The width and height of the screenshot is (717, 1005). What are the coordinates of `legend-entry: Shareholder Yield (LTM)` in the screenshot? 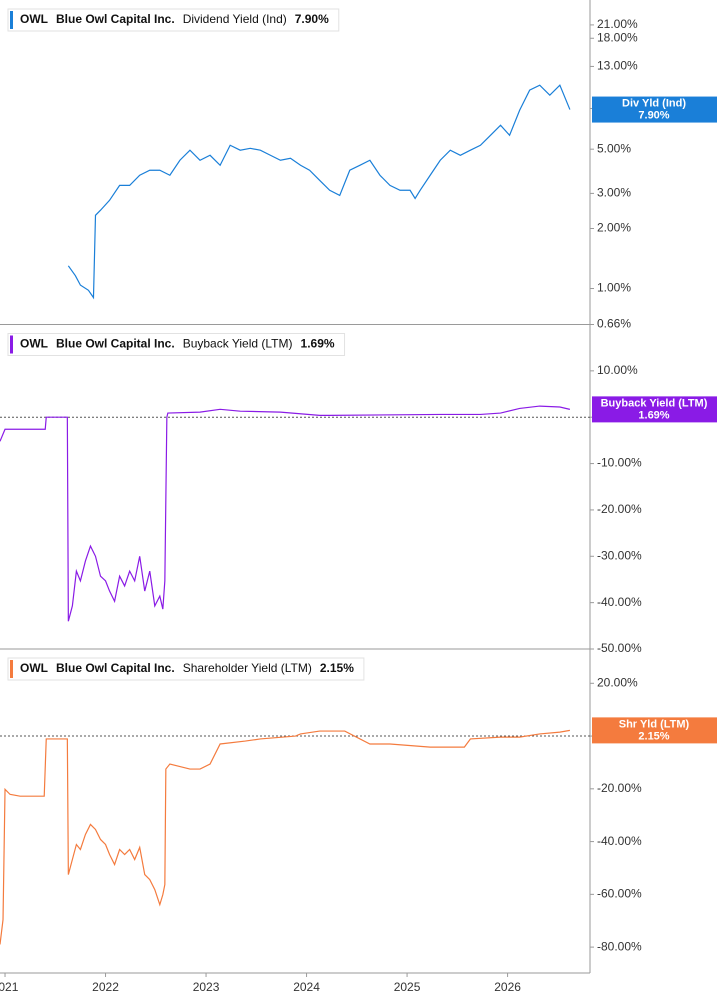 It's located at (247, 668).